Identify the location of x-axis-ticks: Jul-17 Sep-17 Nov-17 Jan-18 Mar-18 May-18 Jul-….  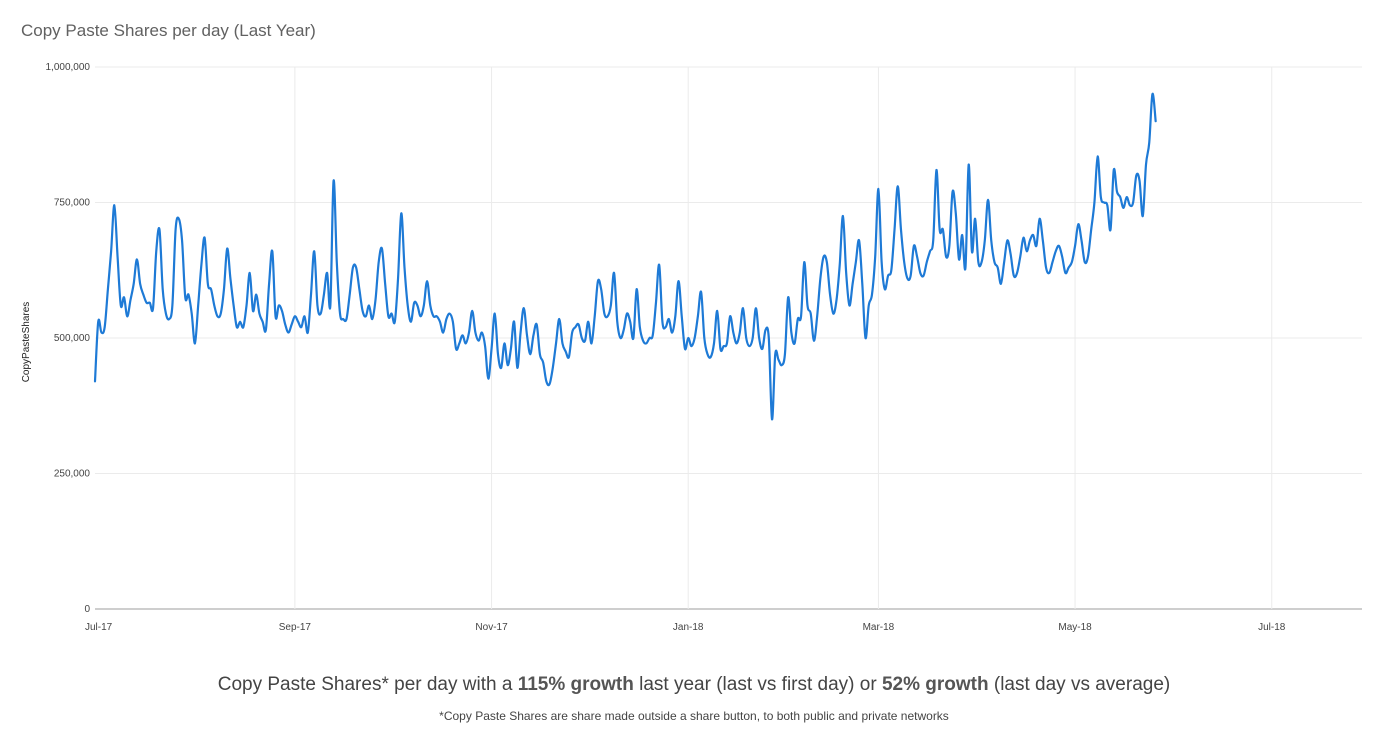
(685, 627).